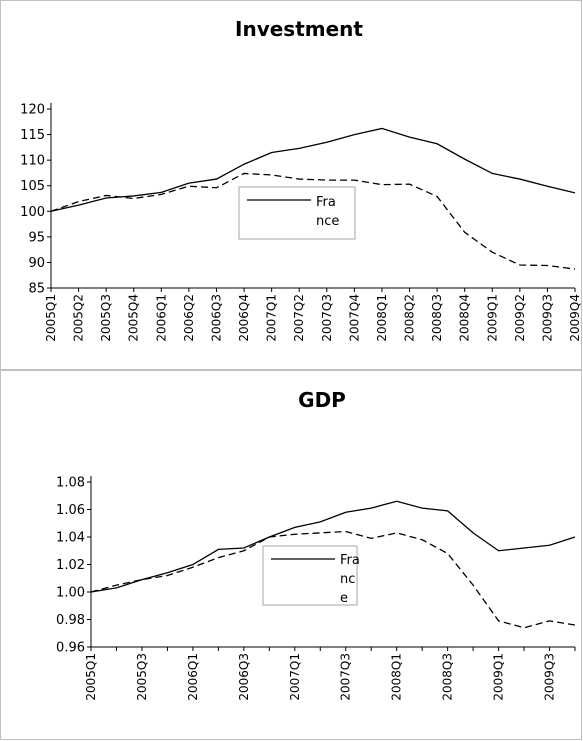  What do you see at coordinates (410, 318) in the screenshot?
I see `x-tick-label: 2008Q2` at bounding box center [410, 318].